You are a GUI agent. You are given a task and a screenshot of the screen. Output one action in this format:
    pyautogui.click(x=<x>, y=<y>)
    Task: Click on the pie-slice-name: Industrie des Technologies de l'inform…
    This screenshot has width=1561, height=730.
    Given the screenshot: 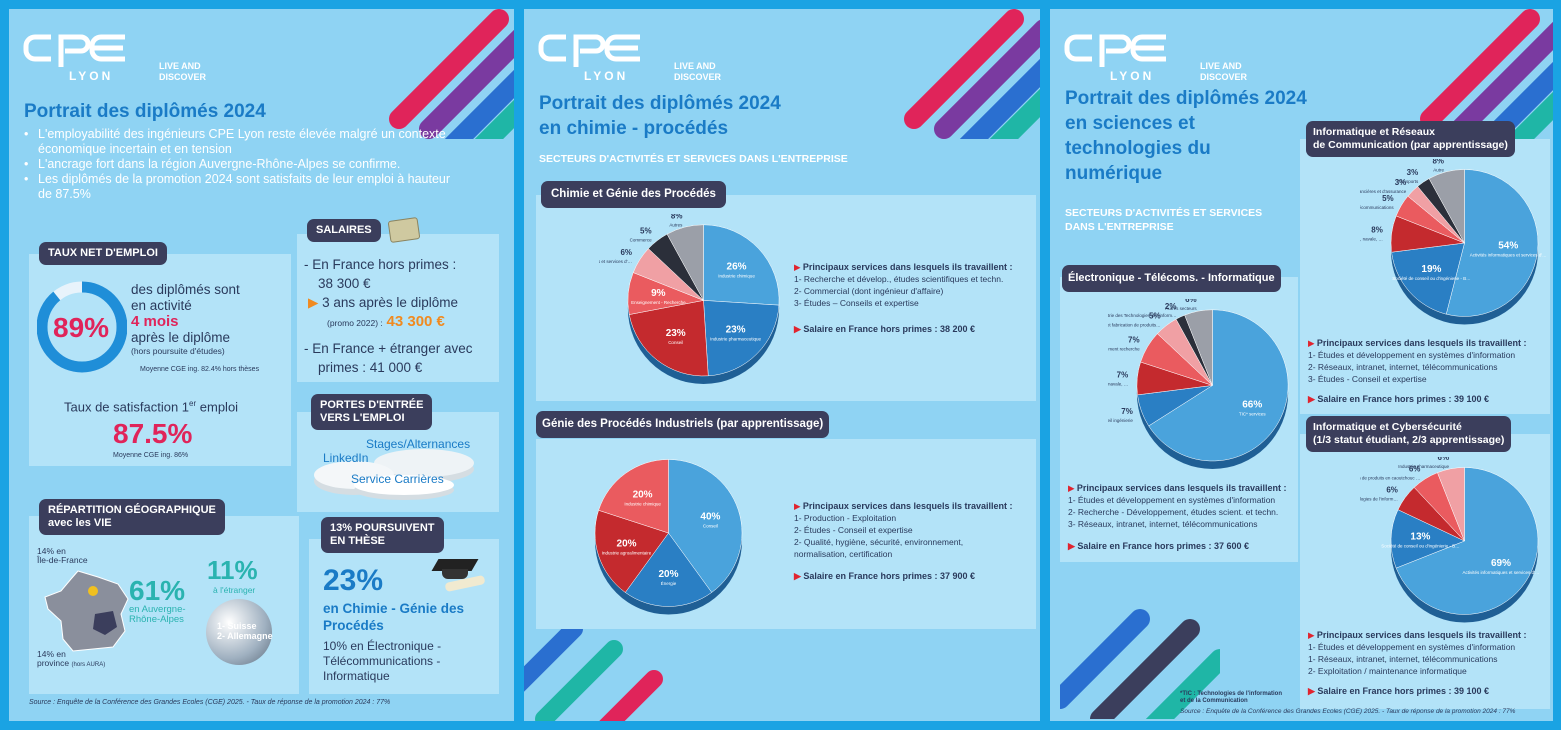 What is the action you would take?
    pyautogui.click(x=1379, y=499)
    